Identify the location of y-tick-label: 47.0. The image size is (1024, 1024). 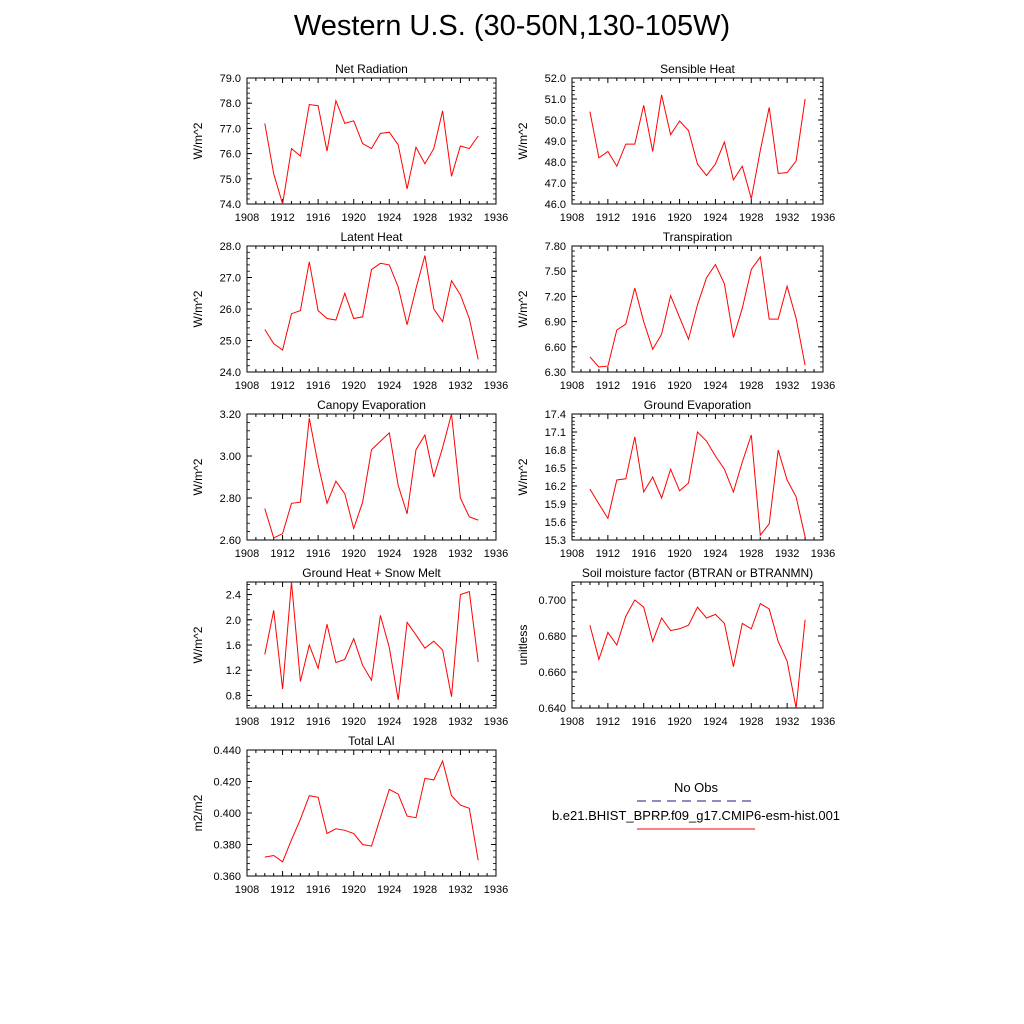
(555, 184).